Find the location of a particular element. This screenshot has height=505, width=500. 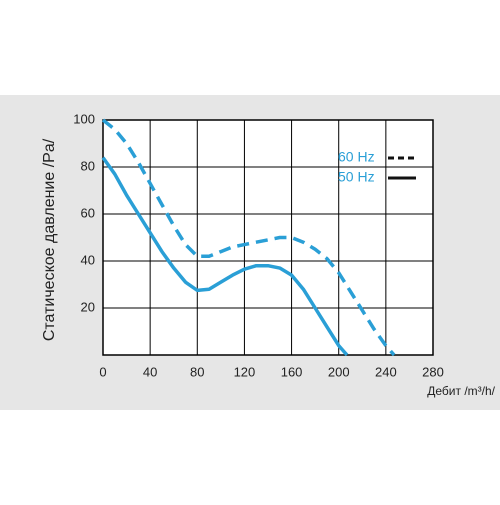

y-tick-label: 80 is located at coordinates (88, 165).